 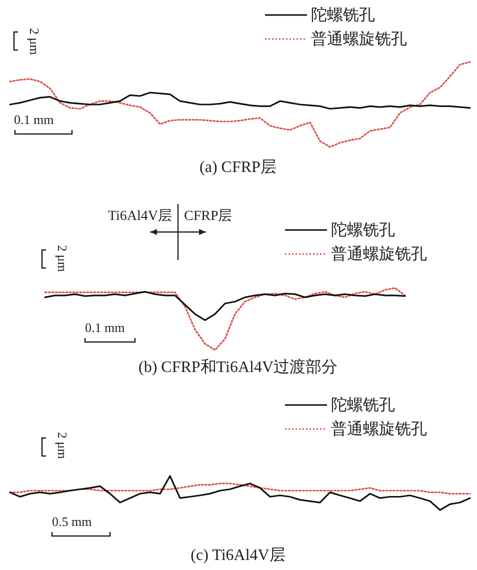 I want to click on text: (c) Ti6Al4V层, so click(x=238, y=555).